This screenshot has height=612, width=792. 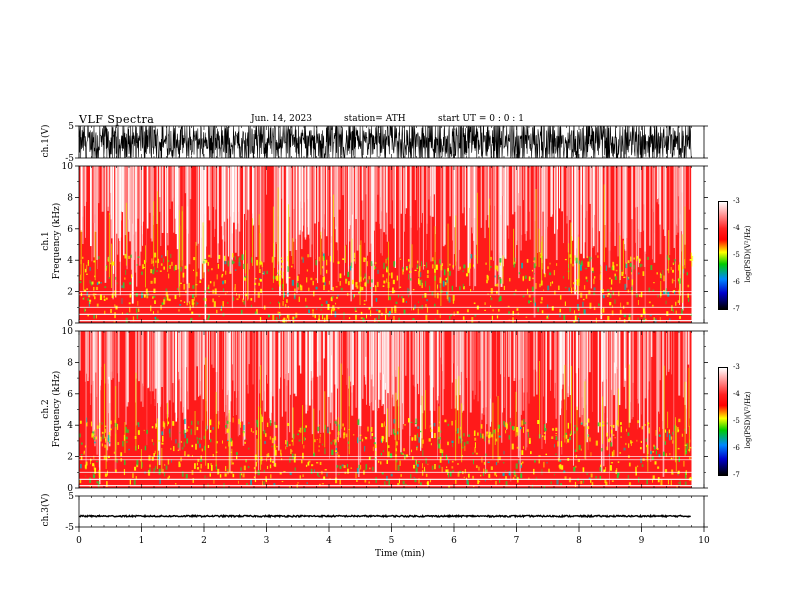 I want to click on y-tick-label: 2, so click(x=70, y=458).